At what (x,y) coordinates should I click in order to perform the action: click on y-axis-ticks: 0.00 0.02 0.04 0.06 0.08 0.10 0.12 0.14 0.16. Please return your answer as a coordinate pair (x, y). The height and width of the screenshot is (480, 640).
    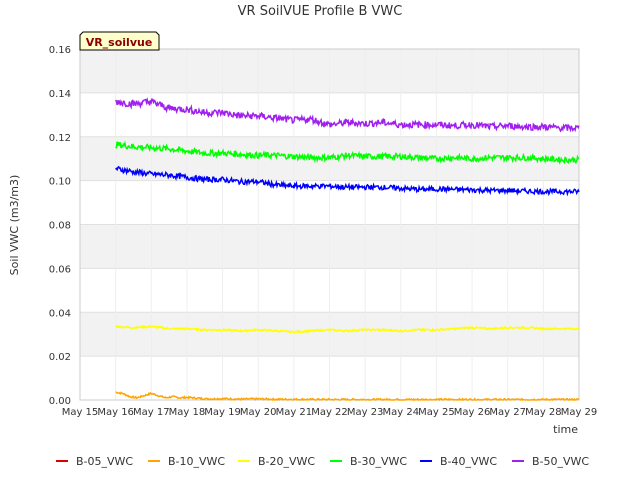
    Looking at the image, I should click on (60, 226).